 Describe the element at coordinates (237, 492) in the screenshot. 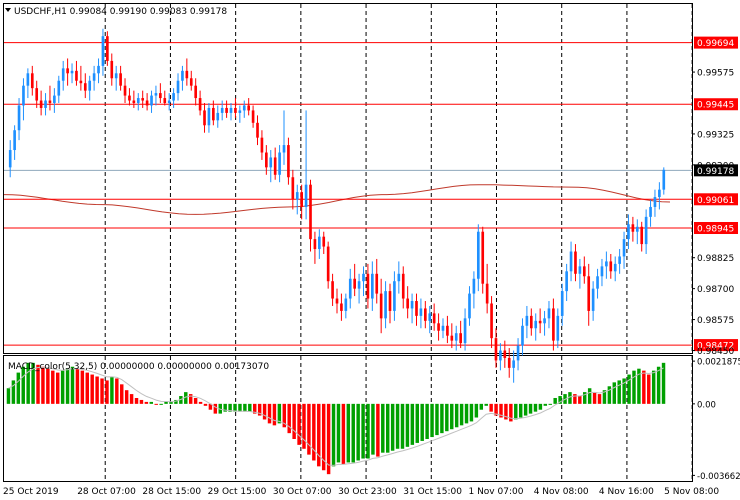

I see `x-tick-label: 29 Oct 15:00` at that location.